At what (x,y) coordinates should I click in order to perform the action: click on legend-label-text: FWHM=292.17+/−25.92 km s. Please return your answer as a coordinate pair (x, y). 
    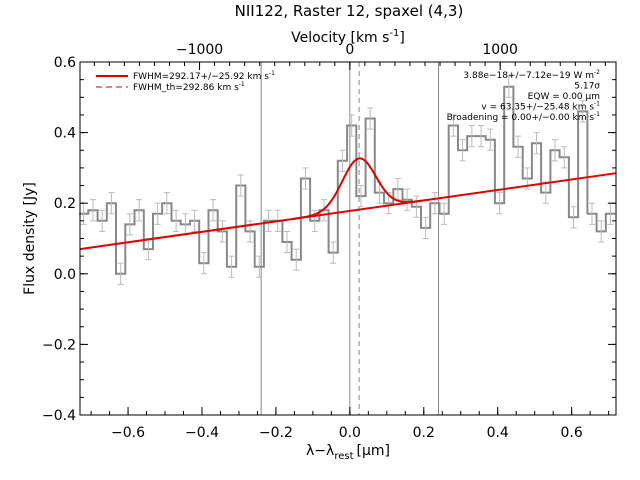
    Looking at the image, I should click on (201, 77).